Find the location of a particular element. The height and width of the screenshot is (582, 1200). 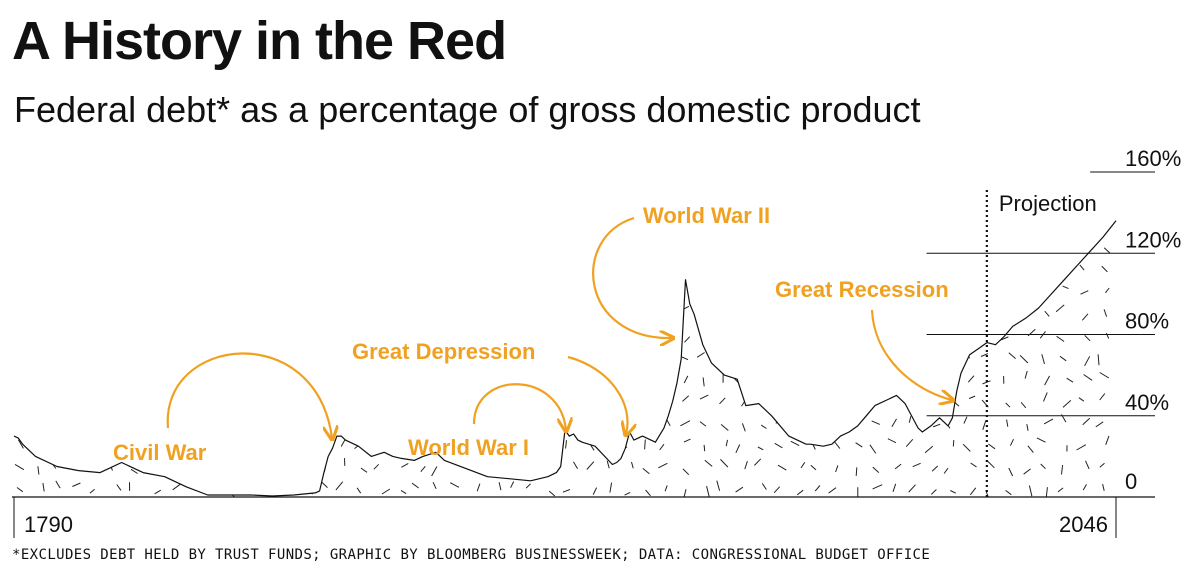

y-tick-label: 160% is located at coordinates (1153, 158).